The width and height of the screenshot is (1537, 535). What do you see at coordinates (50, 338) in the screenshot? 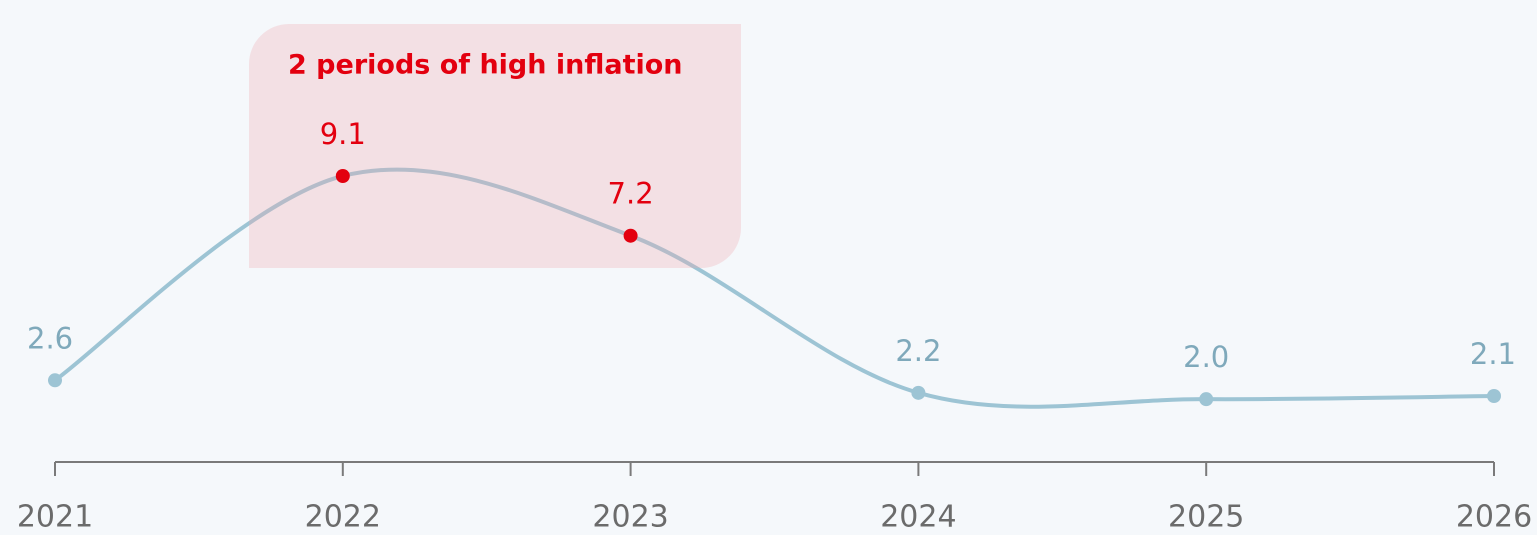
I see `data-label: 2.6` at bounding box center [50, 338].